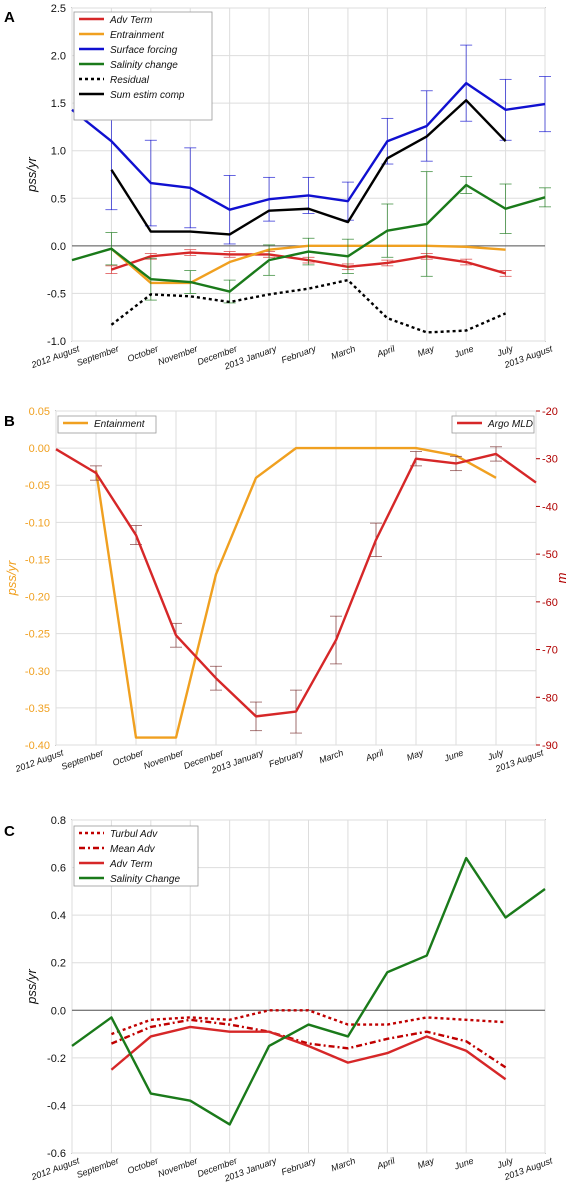 This screenshot has height=1191, width=574. What do you see at coordinates (308, 167) in the screenshot?
I see `series-line-sum-estim-comp` at bounding box center [308, 167].